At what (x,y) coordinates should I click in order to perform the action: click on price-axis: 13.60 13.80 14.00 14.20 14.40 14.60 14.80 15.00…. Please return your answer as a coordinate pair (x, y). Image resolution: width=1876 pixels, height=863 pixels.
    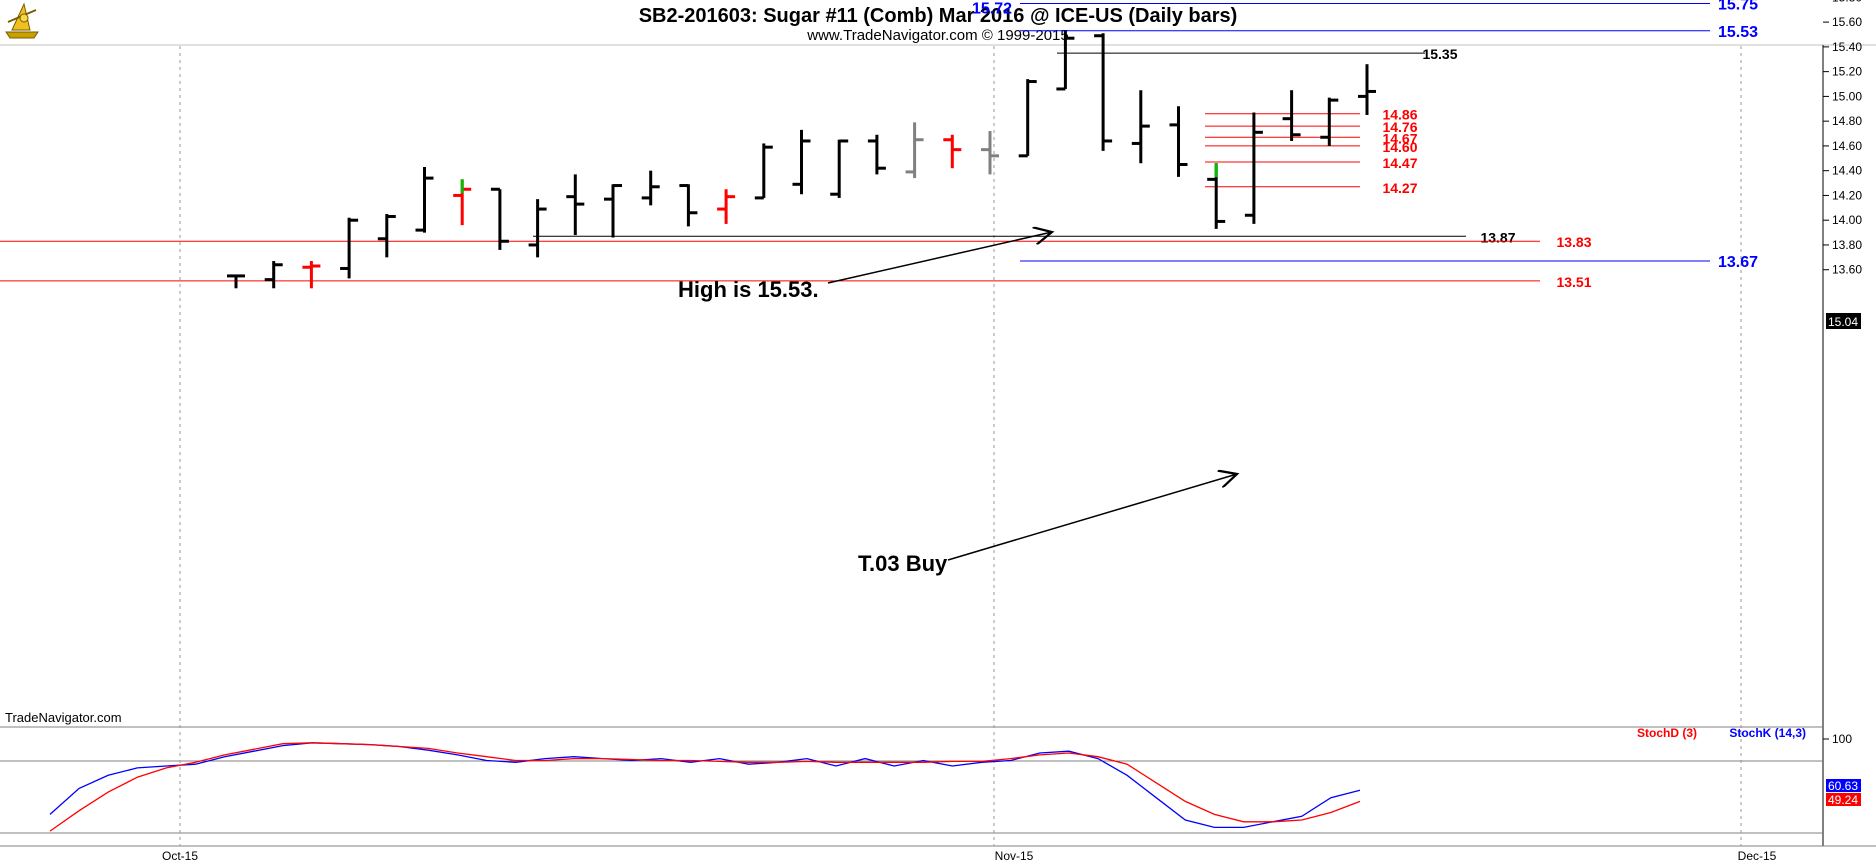
    Looking at the image, I should click on (1842, 138).